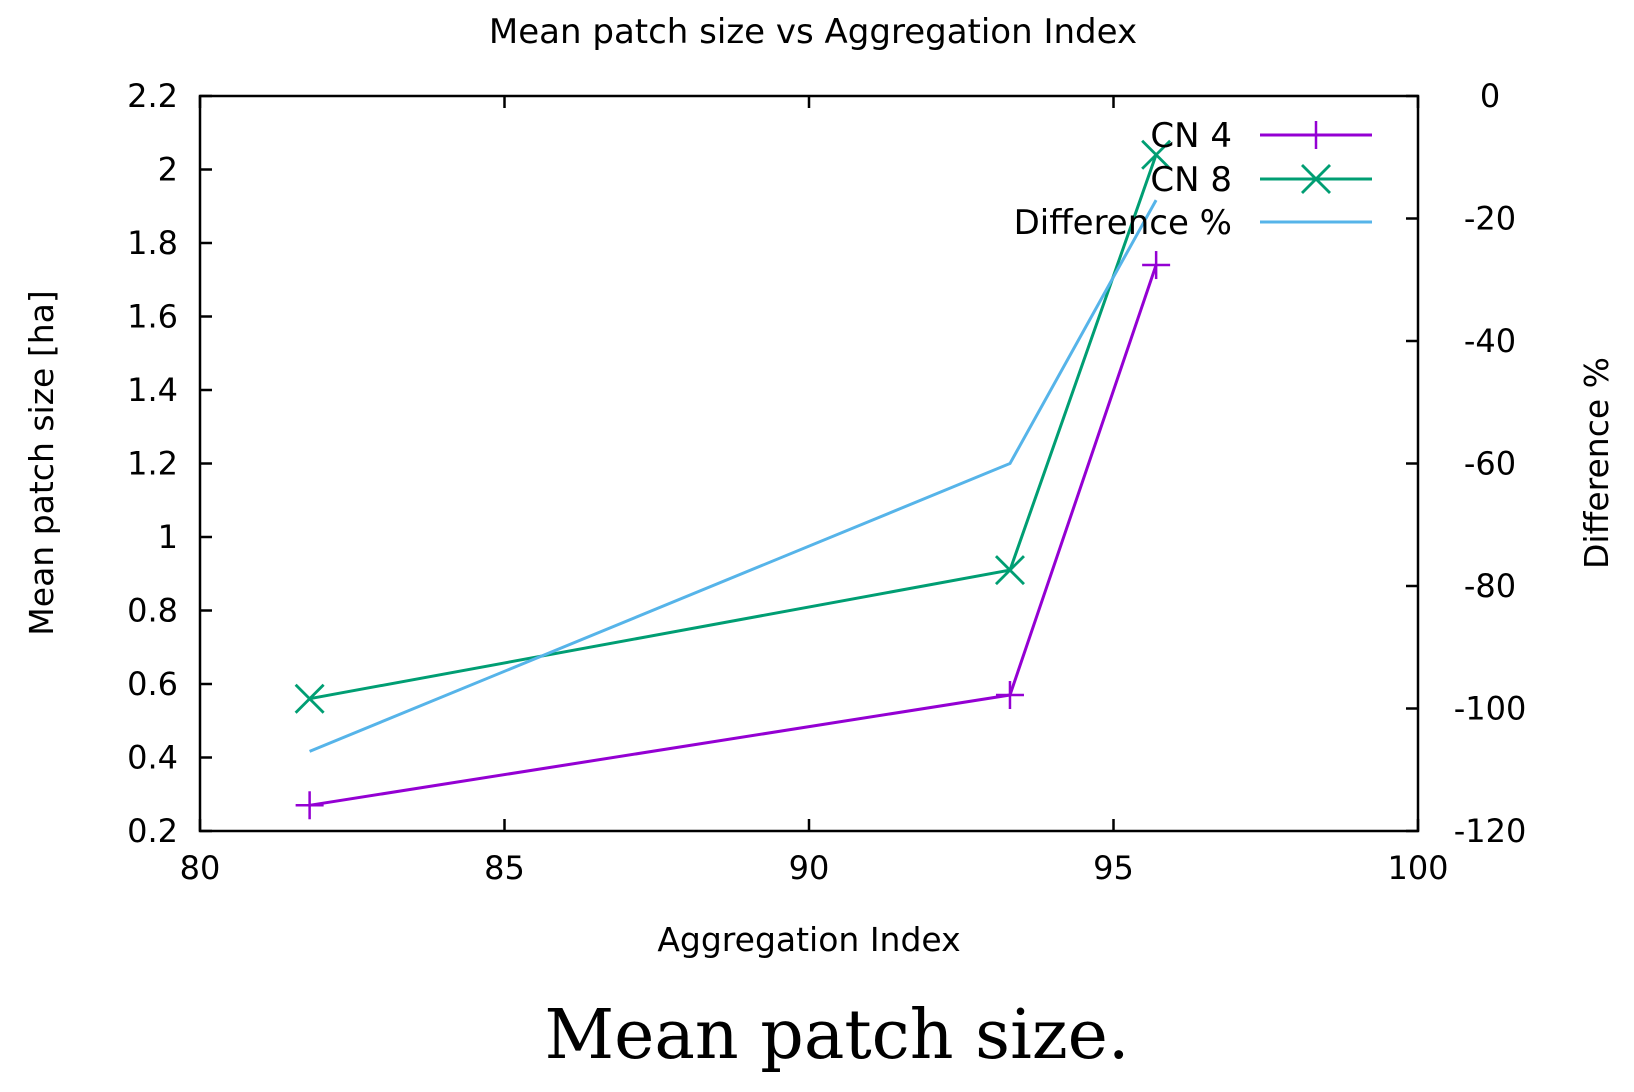 The height and width of the screenshot is (1092, 1634). Describe the element at coordinates (1191, 136) in the screenshot. I see `legend-label-cn-4: CN 4` at that location.